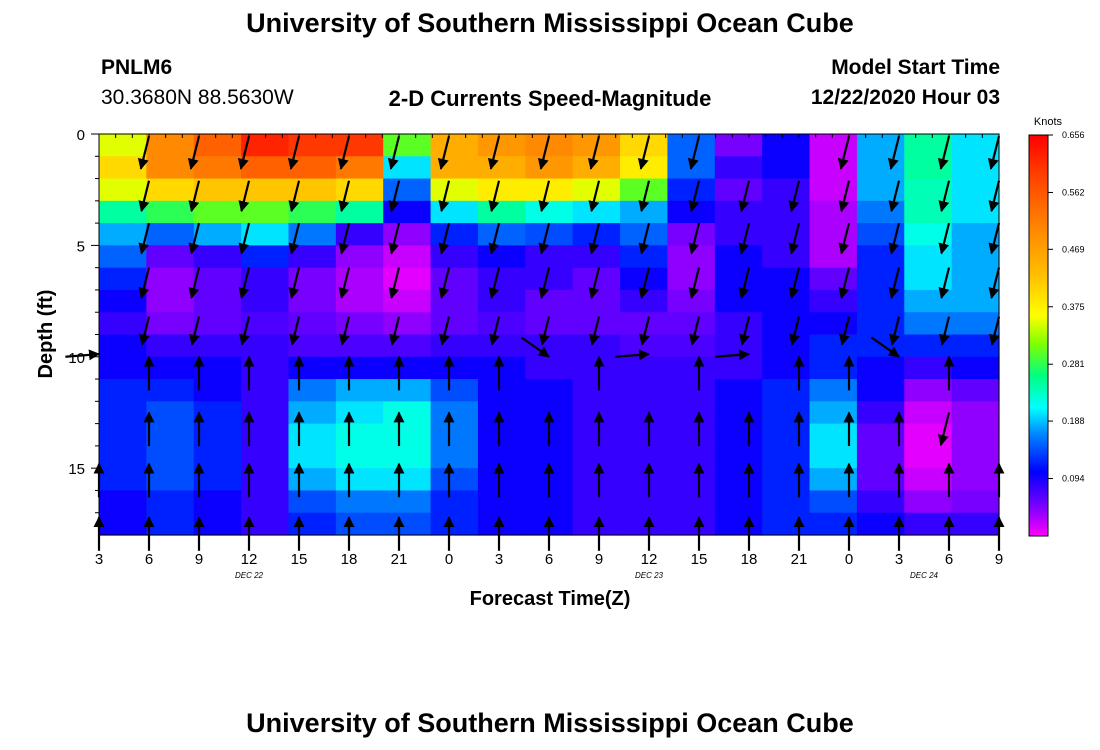  Describe the element at coordinates (1073, 135) in the screenshot. I see `colorbar-tick-label: 0.656` at that location.